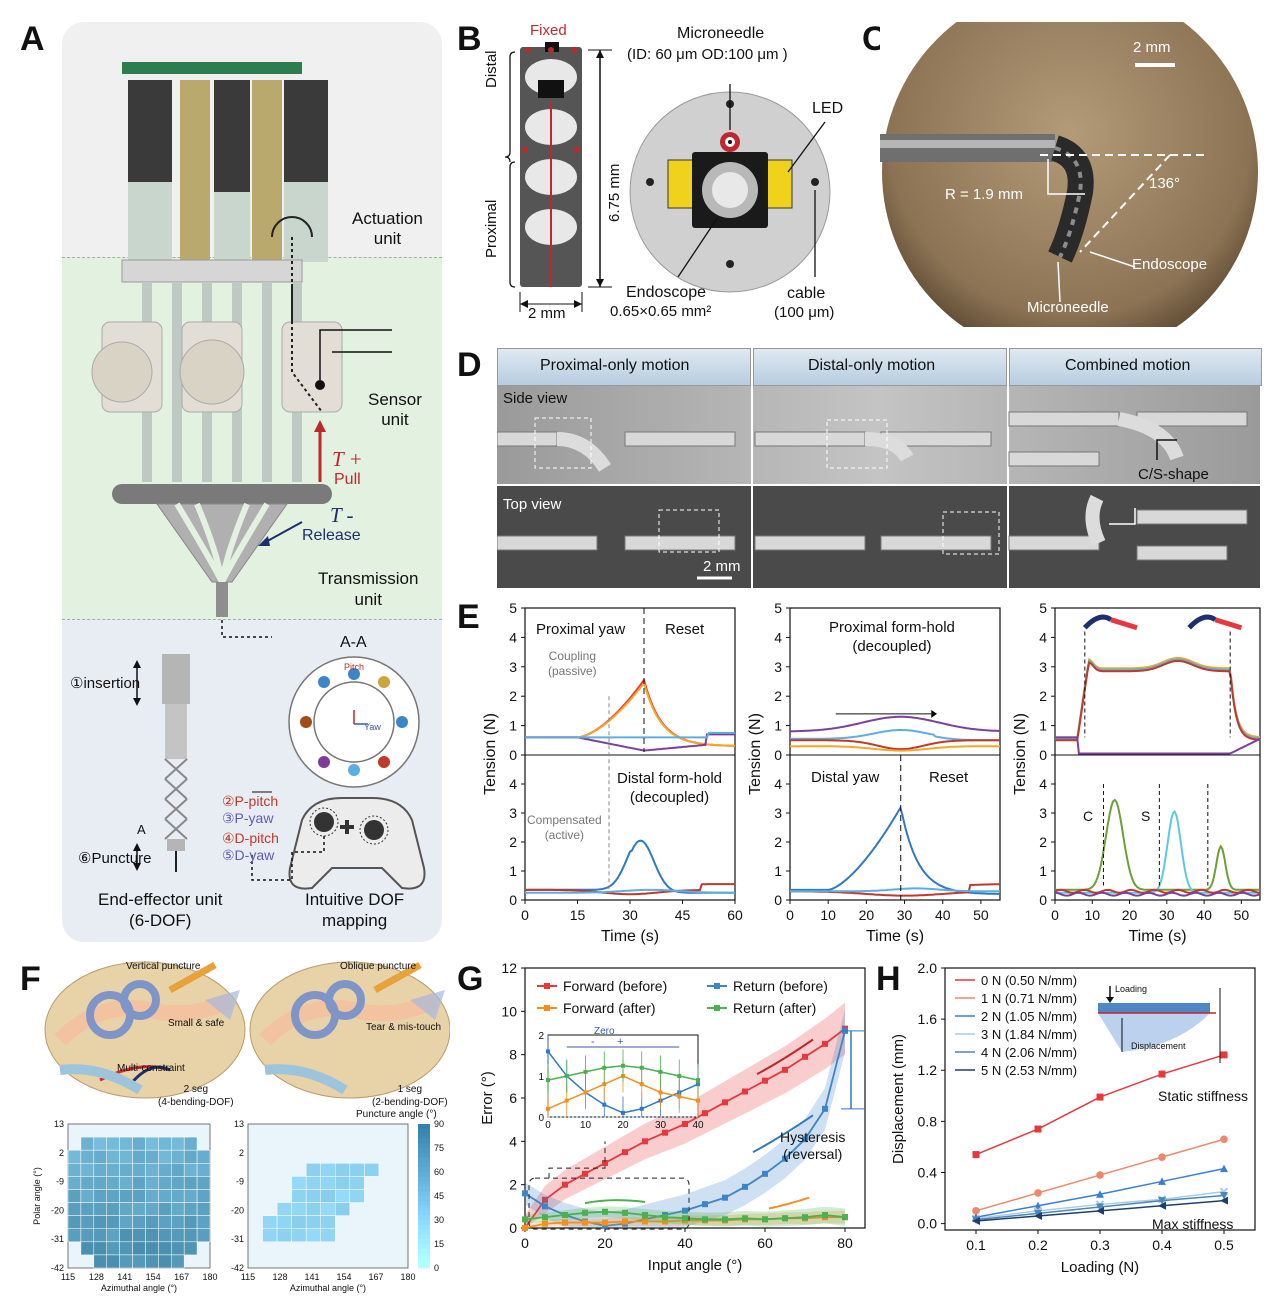 This screenshot has height=1305, width=1269. What do you see at coordinates (439, 1148) in the screenshot?
I see `colorbar-tick: 75` at bounding box center [439, 1148].